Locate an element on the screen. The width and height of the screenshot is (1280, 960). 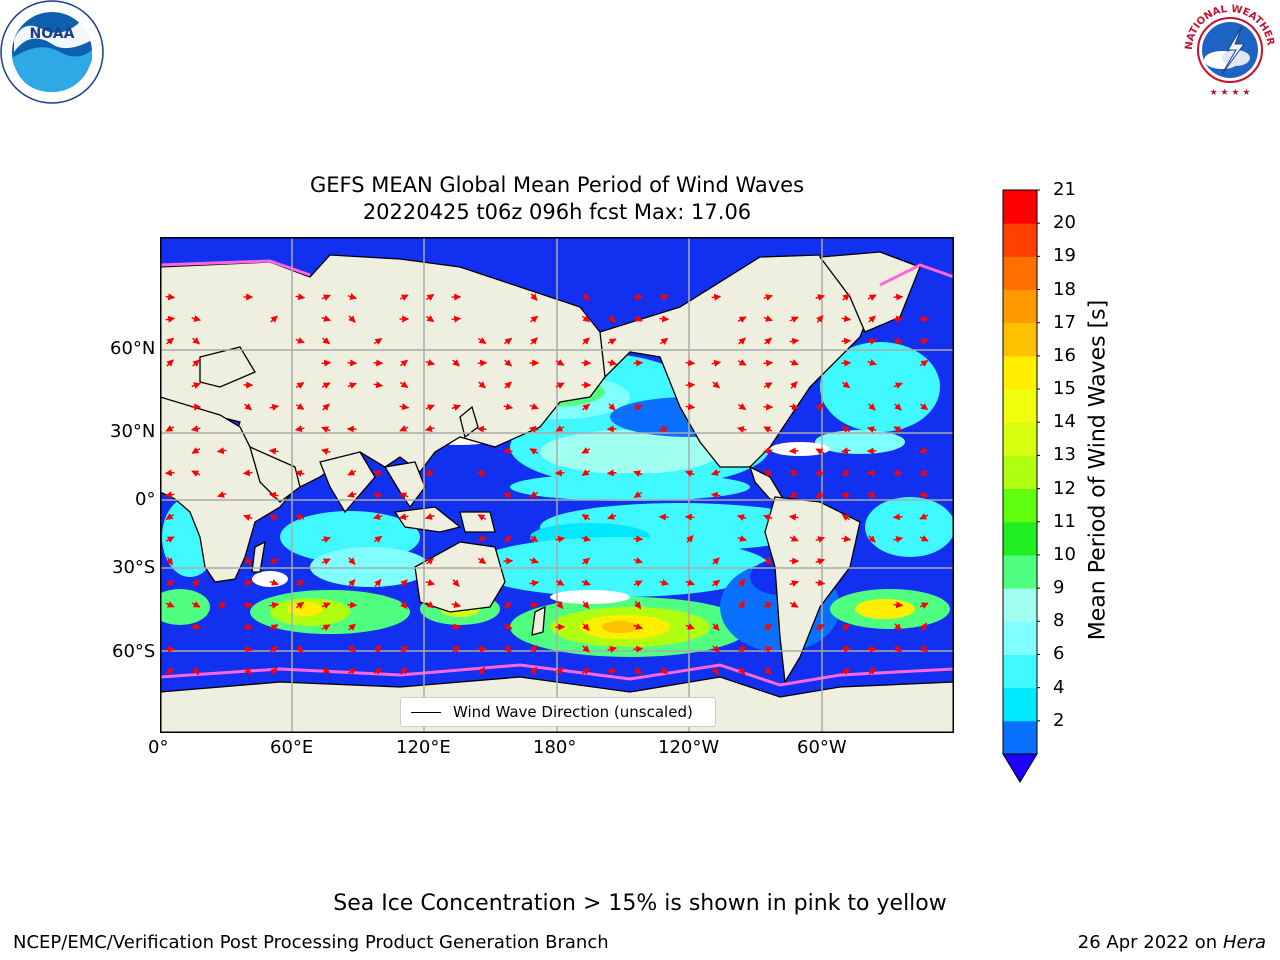
lon-tick-180: 180° is located at coordinates (555, 747).